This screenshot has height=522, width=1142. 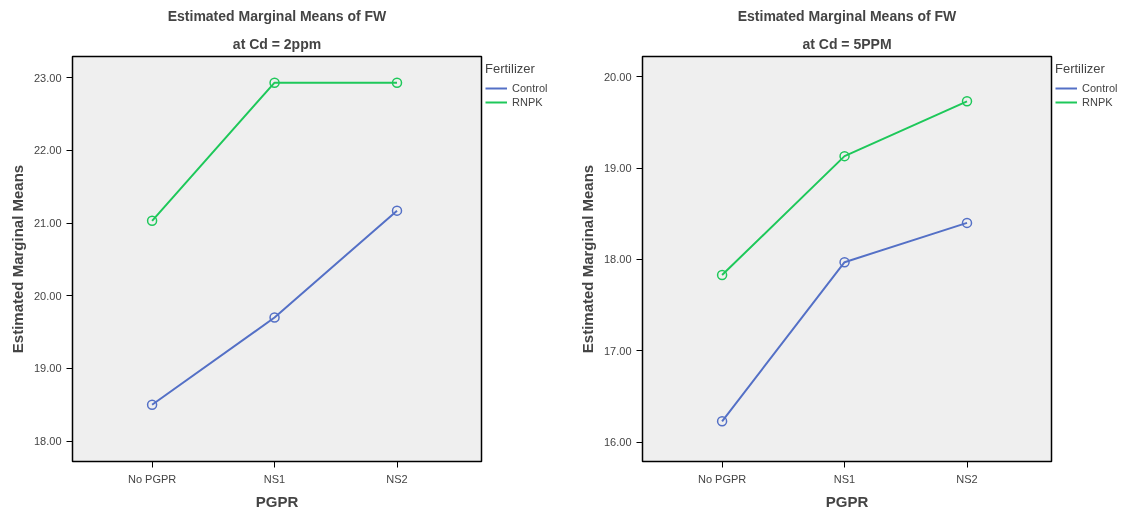 I want to click on y-tick-label: 22.00, so click(x=47, y=150).